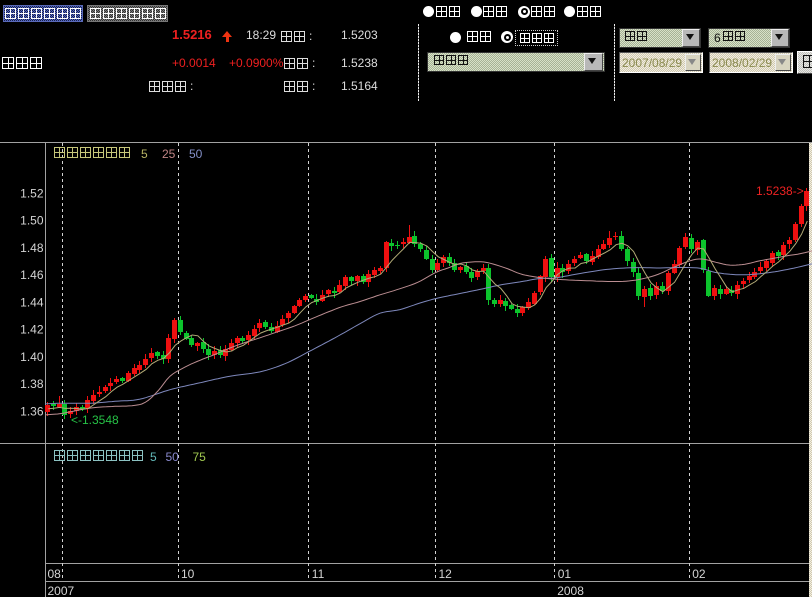 The width and height of the screenshot is (812, 597). I want to click on svg-text: 75, so click(200, 457).